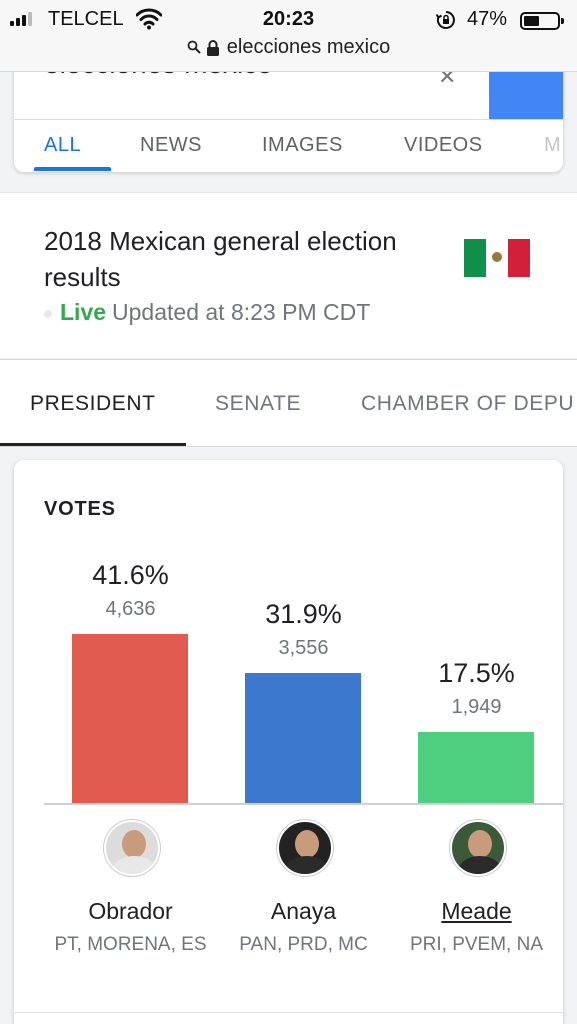 Image resolution: width=577 pixels, height=1024 pixels. I want to click on chart-baseline, so click(303, 804).